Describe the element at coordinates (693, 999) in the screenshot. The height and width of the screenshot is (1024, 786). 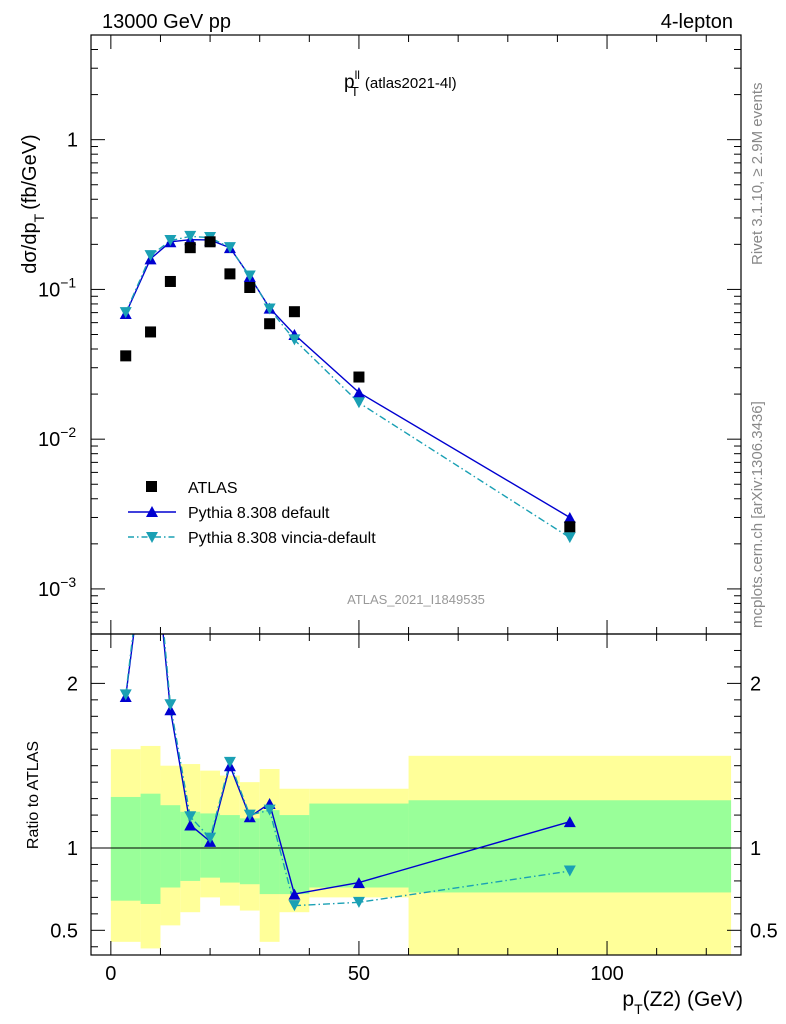
I see `x-axis-label-rest: (Z2) (GeV)` at that location.